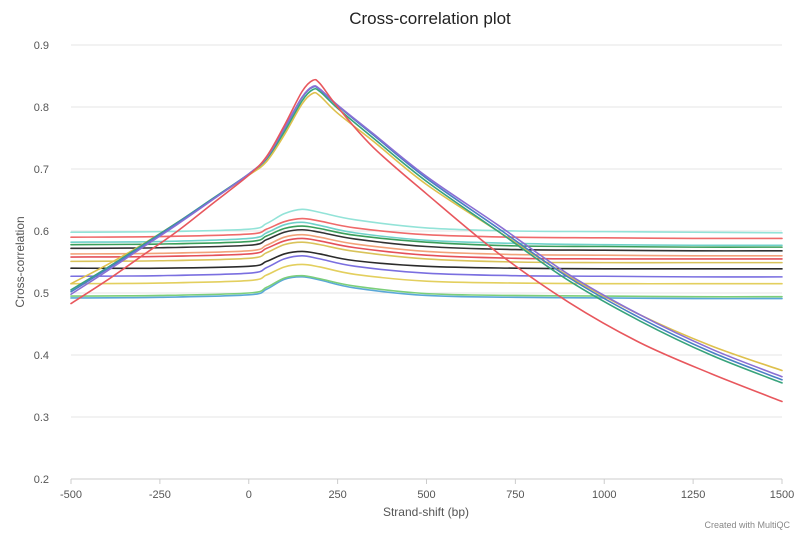 The height and width of the screenshot is (533, 800). Describe the element at coordinates (430, 18) in the screenshot. I see `chart-title: Cross-correlation plot` at that location.